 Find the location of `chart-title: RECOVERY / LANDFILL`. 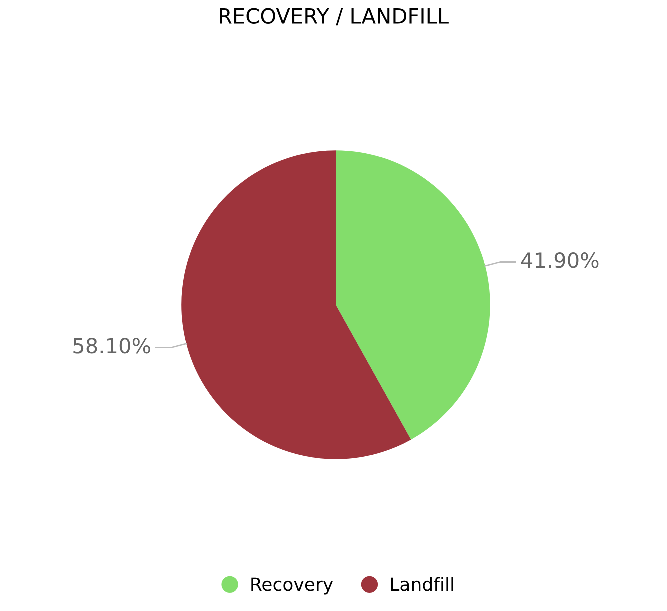

chart-title: RECOVERY / LANDFILL is located at coordinates (334, 17).